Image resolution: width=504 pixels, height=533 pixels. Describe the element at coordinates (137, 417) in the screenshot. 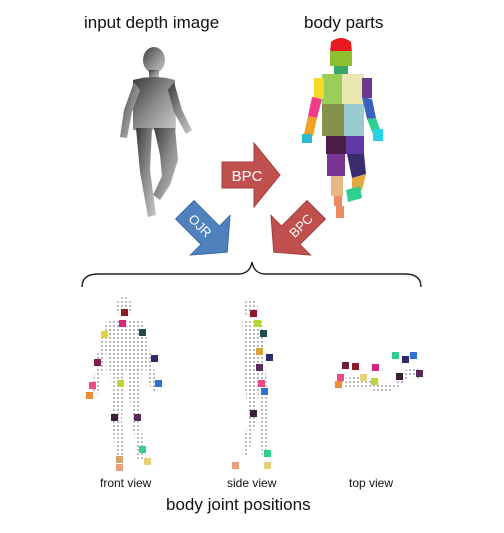

I see `joint-knee-right` at that location.